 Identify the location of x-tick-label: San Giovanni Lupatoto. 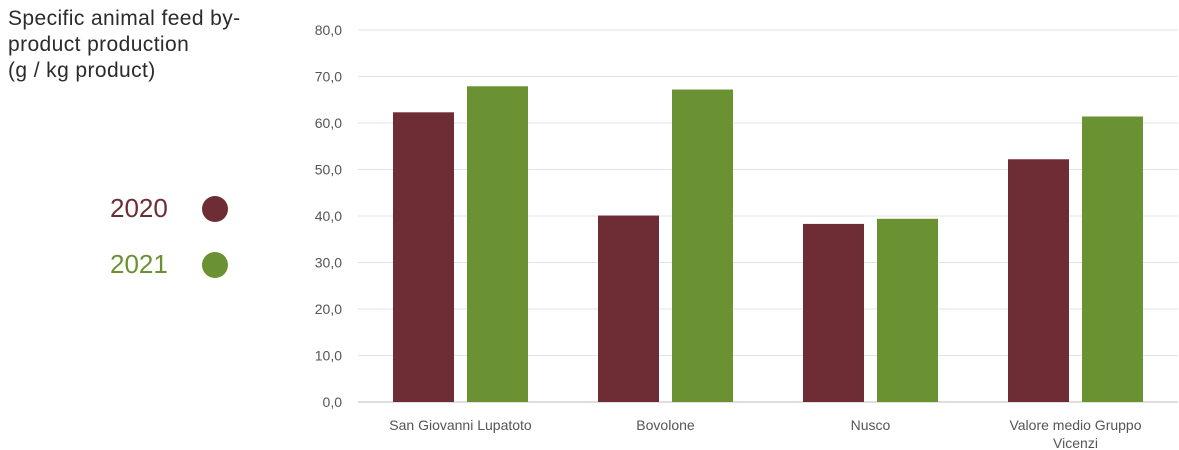
(460, 425).